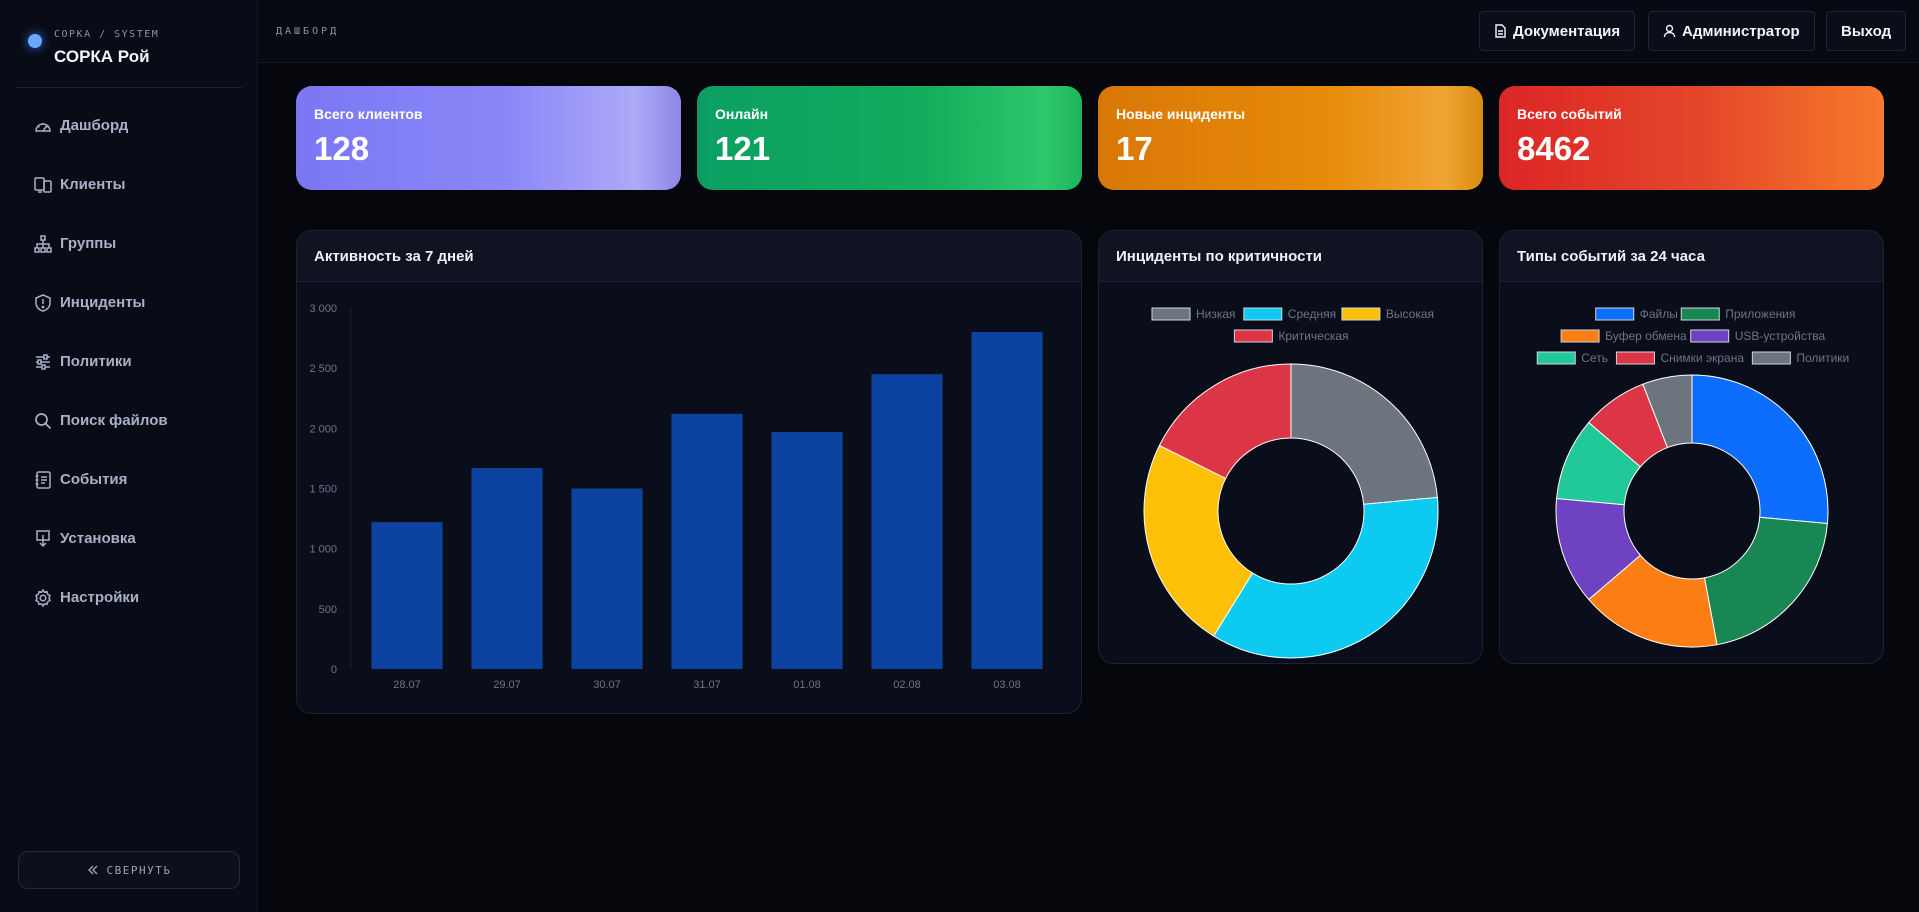 The image size is (1919, 912). What do you see at coordinates (43, 421) in the screenshot?
I see `search-icon` at bounding box center [43, 421].